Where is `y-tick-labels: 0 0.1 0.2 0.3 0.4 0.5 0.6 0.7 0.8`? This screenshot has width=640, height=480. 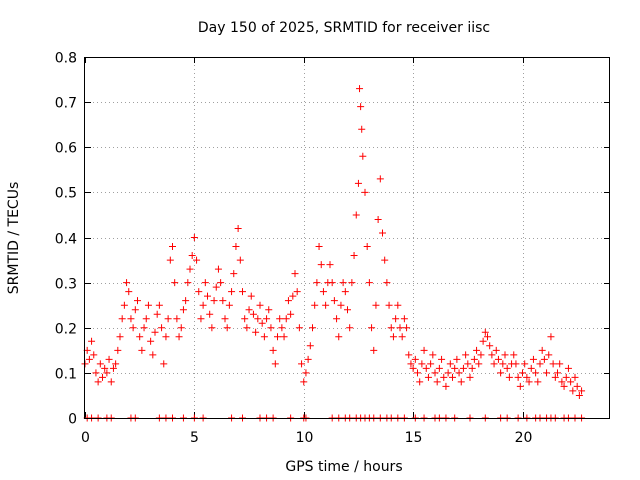
y-tick-labels: 0 0.1 0.2 0.3 0.4 0.5 0.6 0.7 0.8 is located at coordinates (66, 239).